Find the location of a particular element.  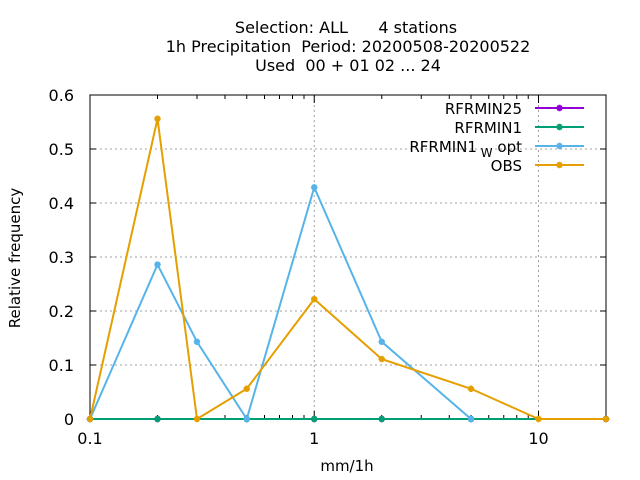

y-tick-label: 0.5 is located at coordinates (61, 149).